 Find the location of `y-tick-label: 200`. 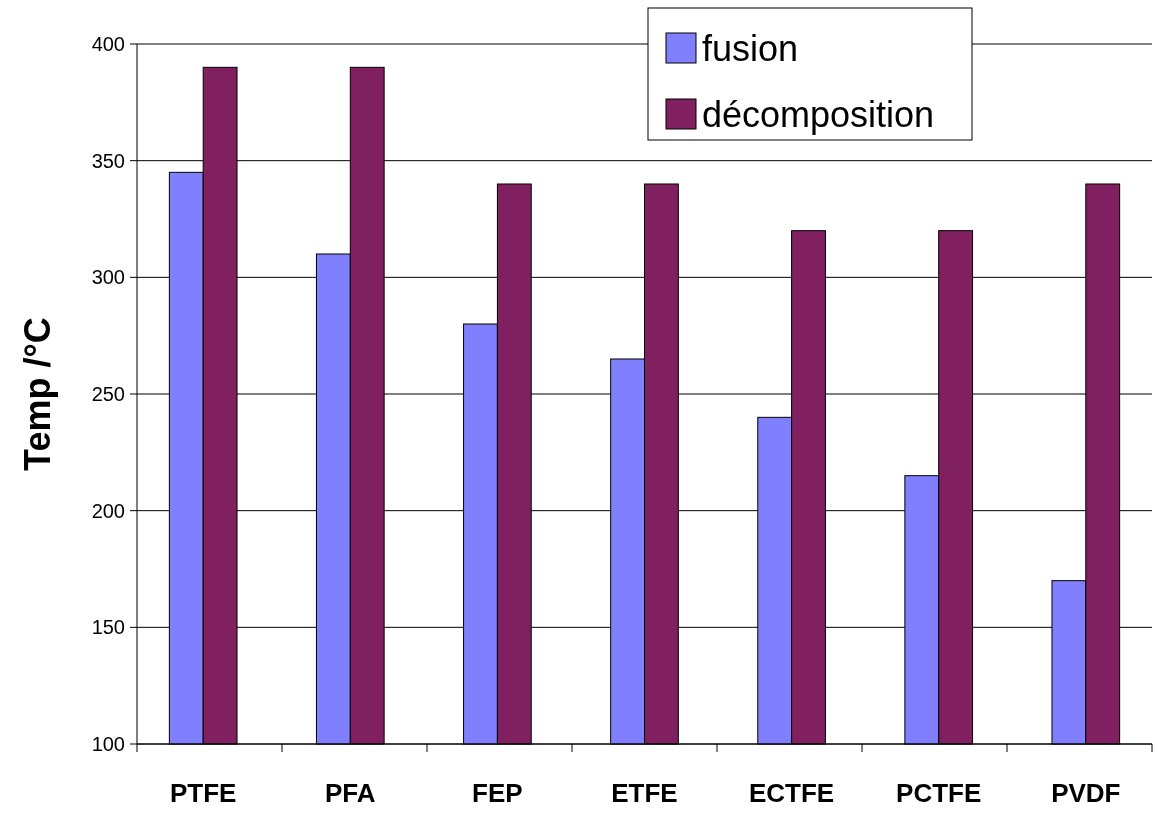

y-tick-label: 200 is located at coordinates (108, 510).